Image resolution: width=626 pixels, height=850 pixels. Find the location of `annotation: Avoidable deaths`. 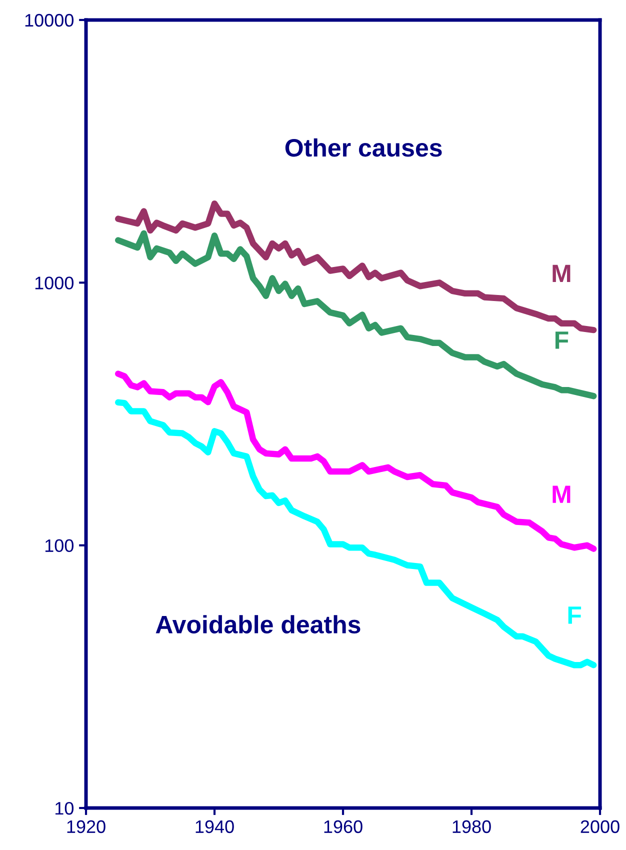

annotation: Avoidable deaths is located at coordinates (258, 624).